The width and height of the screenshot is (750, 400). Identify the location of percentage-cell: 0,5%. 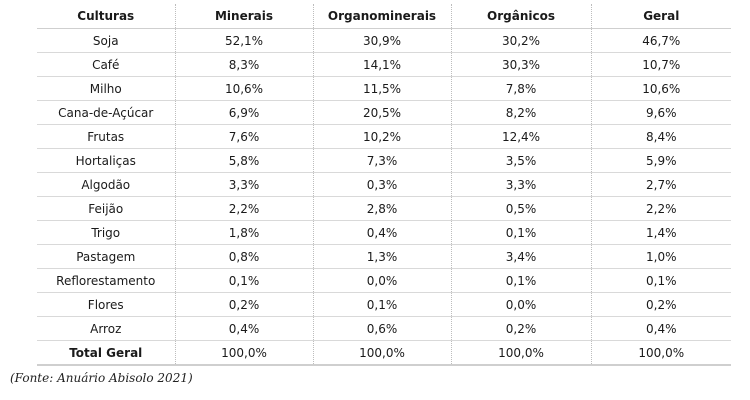
(520, 208).